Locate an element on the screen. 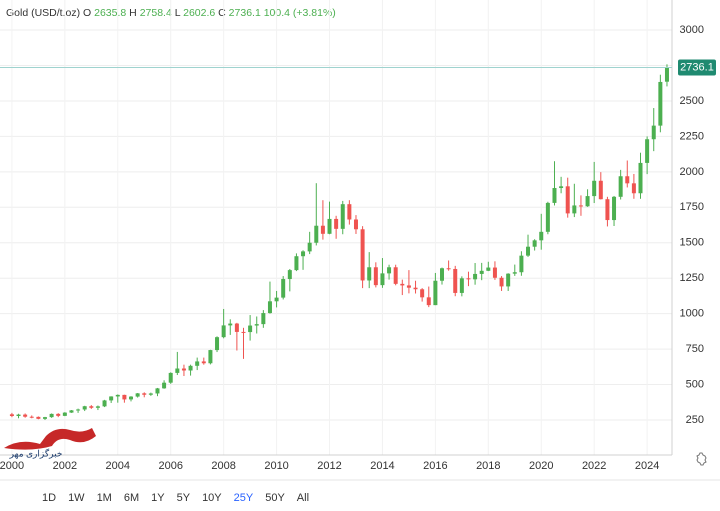 The width and height of the screenshot is (720, 511). x-tick-label: 2006 is located at coordinates (170, 466).